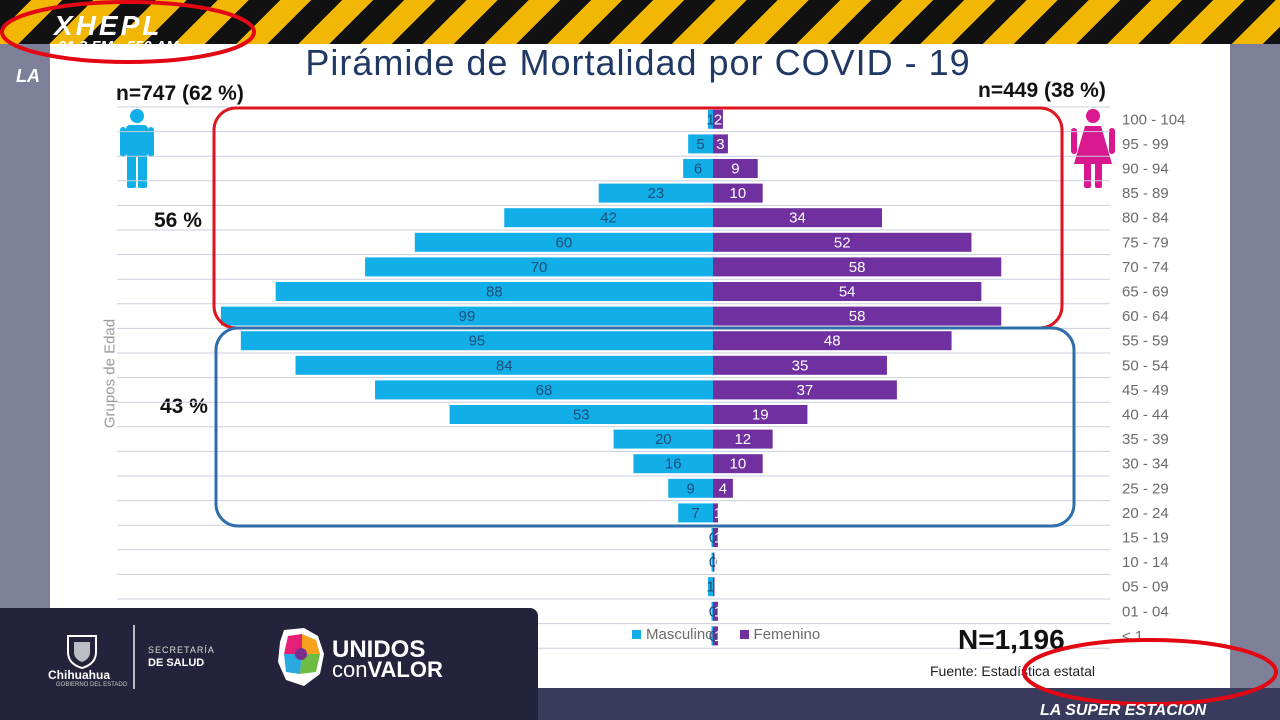 The image size is (1280, 720). Describe the element at coordinates (1145, 562) in the screenshot. I see `tick-label-age-group: 10 - 14` at that location.